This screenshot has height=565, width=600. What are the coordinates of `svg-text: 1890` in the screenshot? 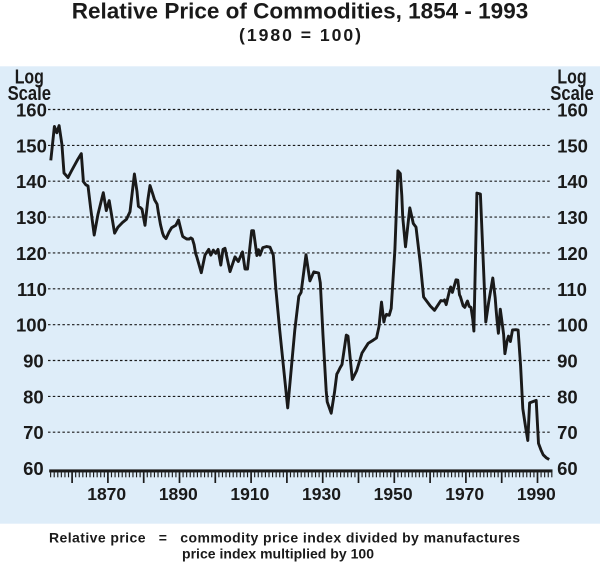 It's located at (178, 494).